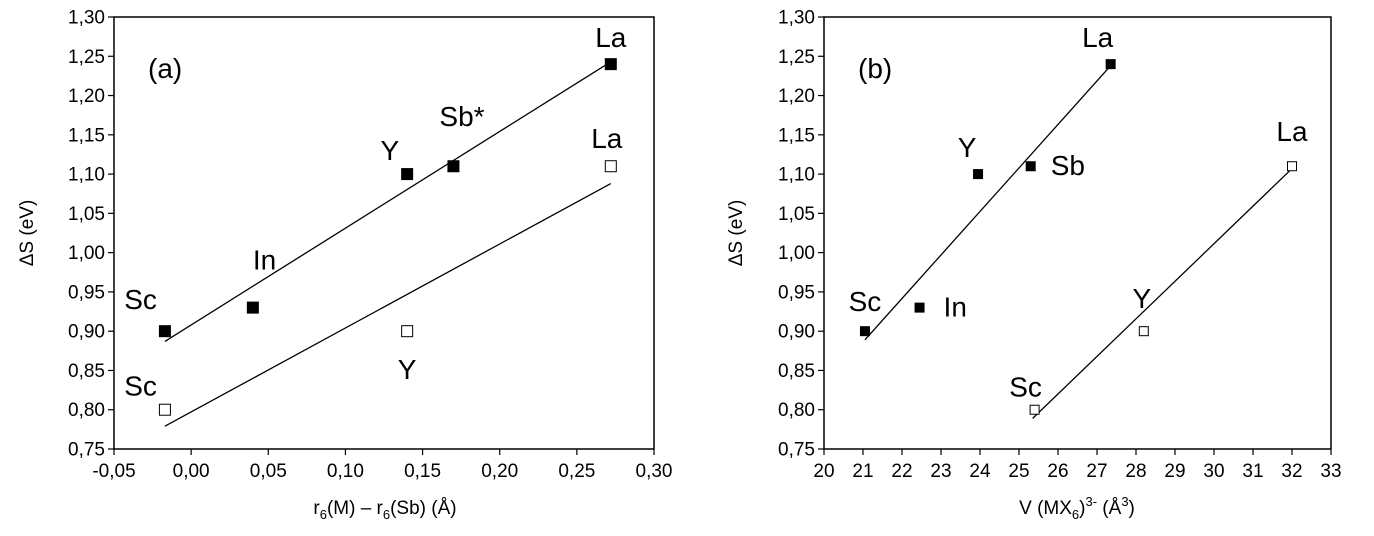 Image resolution: width=1374 pixels, height=536 pixels. I want to click on x-tick-label: 33, so click(1330, 471).